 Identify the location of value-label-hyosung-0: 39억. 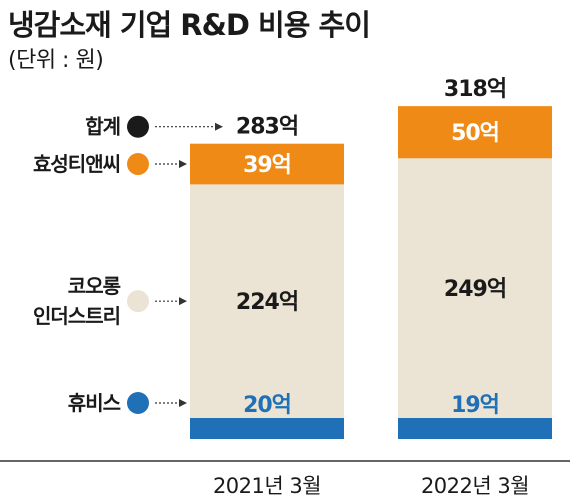
(267, 165).